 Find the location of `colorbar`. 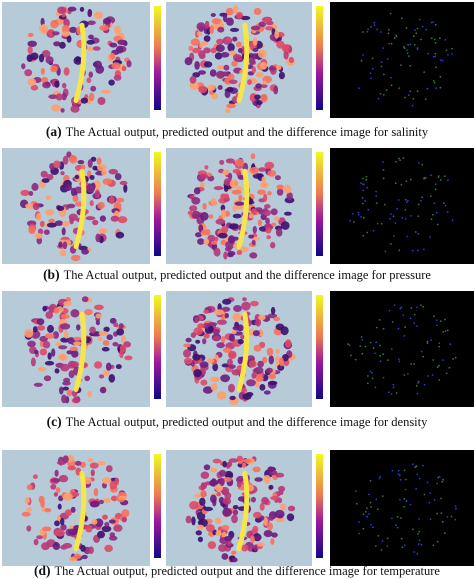

colorbar is located at coordinates (157, 204).